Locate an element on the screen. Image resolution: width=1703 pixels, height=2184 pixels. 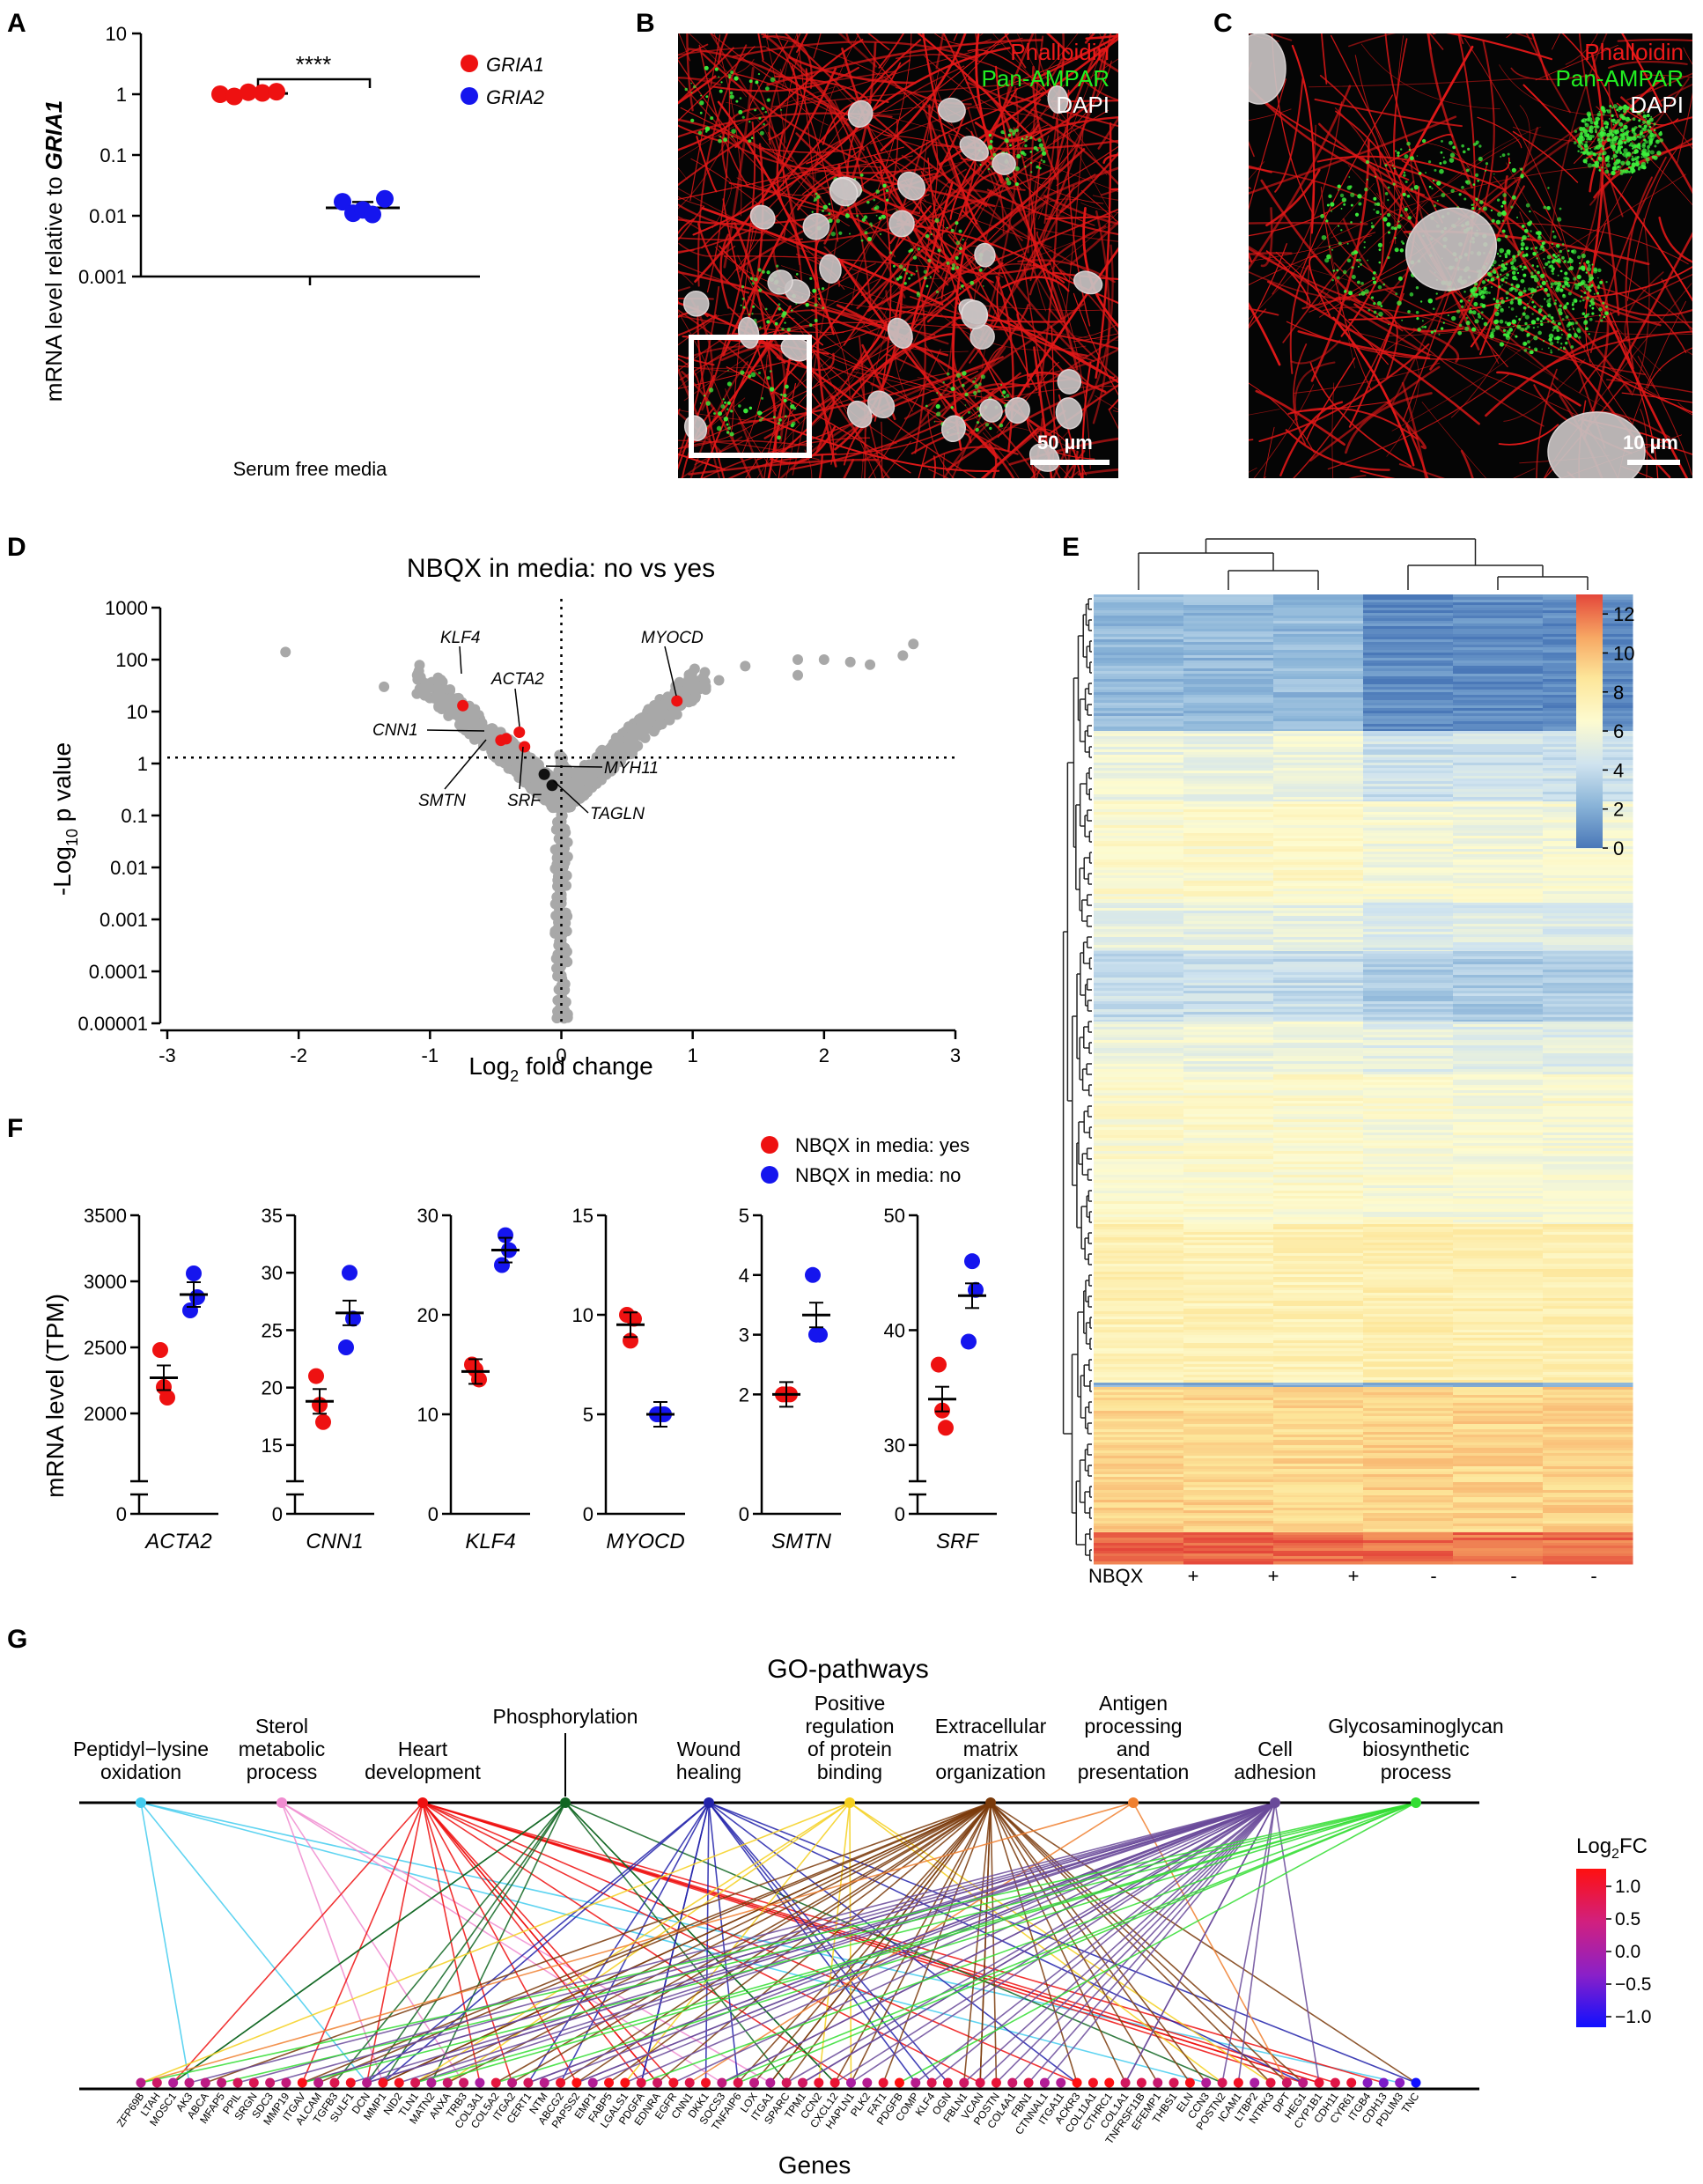
pathway-label: Antigen is located at coordinates (1133, 1703).